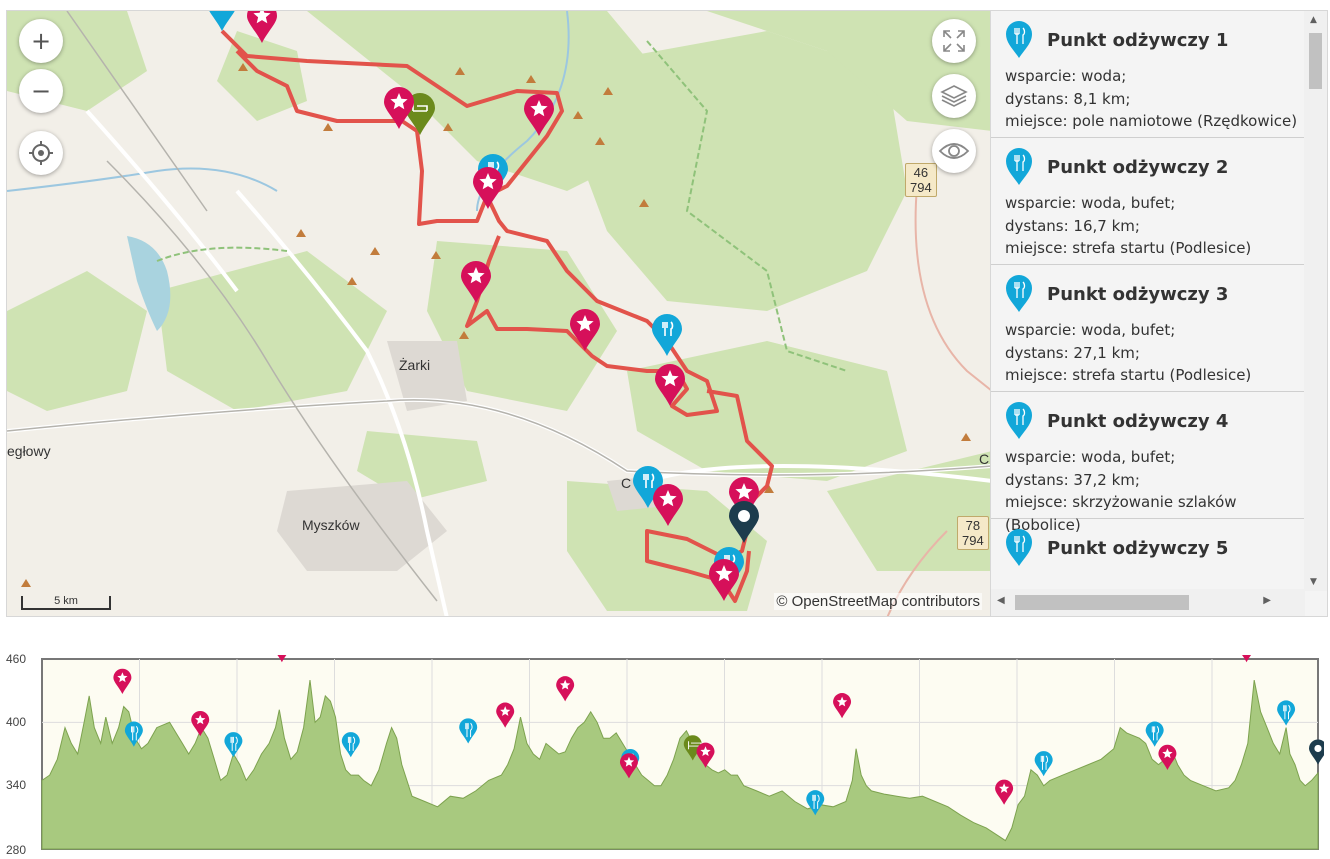  I want to click on road-badge-46-794: 46 794, so click(921, 180).